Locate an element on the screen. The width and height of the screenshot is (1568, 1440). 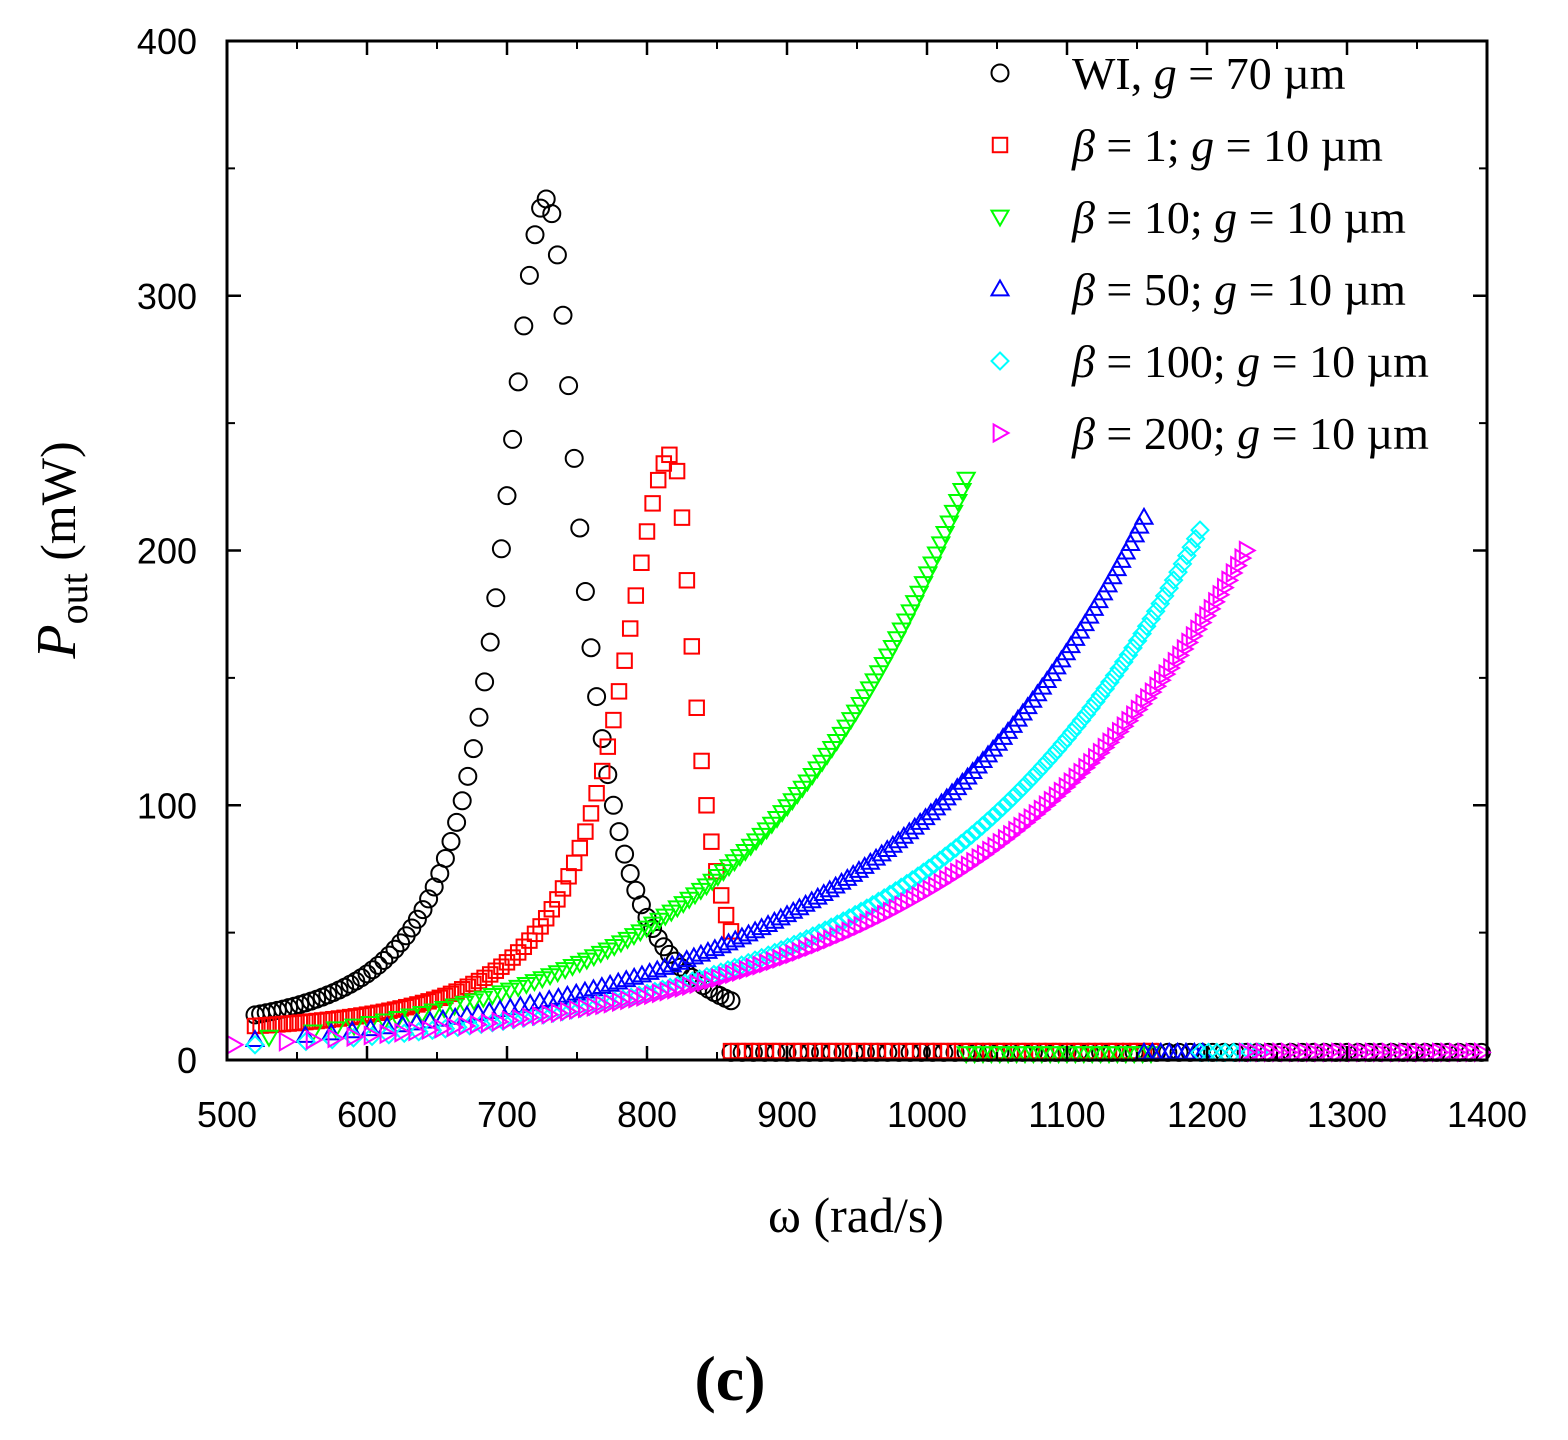
x-axis-title: ω (rad/s) is located at coordinates (856, 1215).